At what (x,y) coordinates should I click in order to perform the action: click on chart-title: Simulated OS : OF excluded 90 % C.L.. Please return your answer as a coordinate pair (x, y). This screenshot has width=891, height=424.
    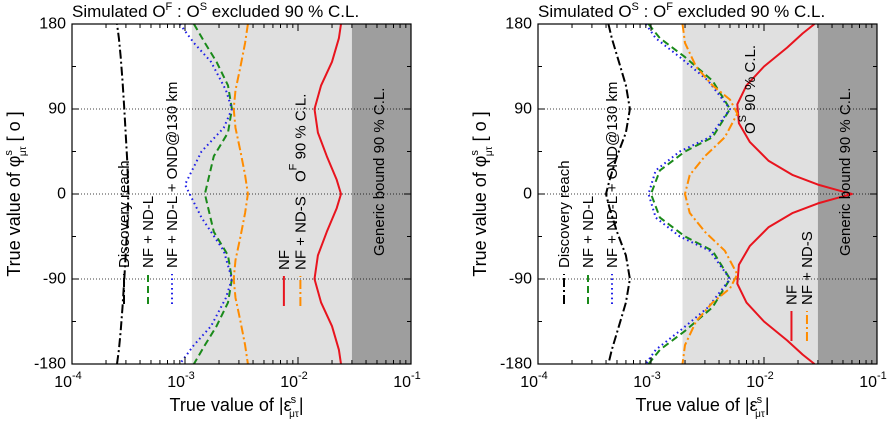
    Looking at the image, I should click on (681, 11).